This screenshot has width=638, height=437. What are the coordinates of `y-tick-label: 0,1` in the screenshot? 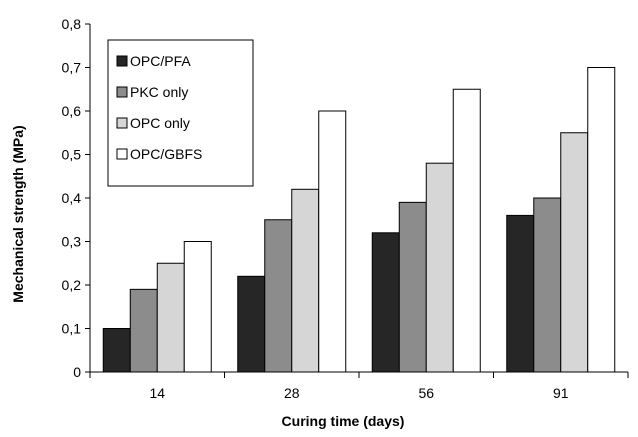 It's located at (72, 329).